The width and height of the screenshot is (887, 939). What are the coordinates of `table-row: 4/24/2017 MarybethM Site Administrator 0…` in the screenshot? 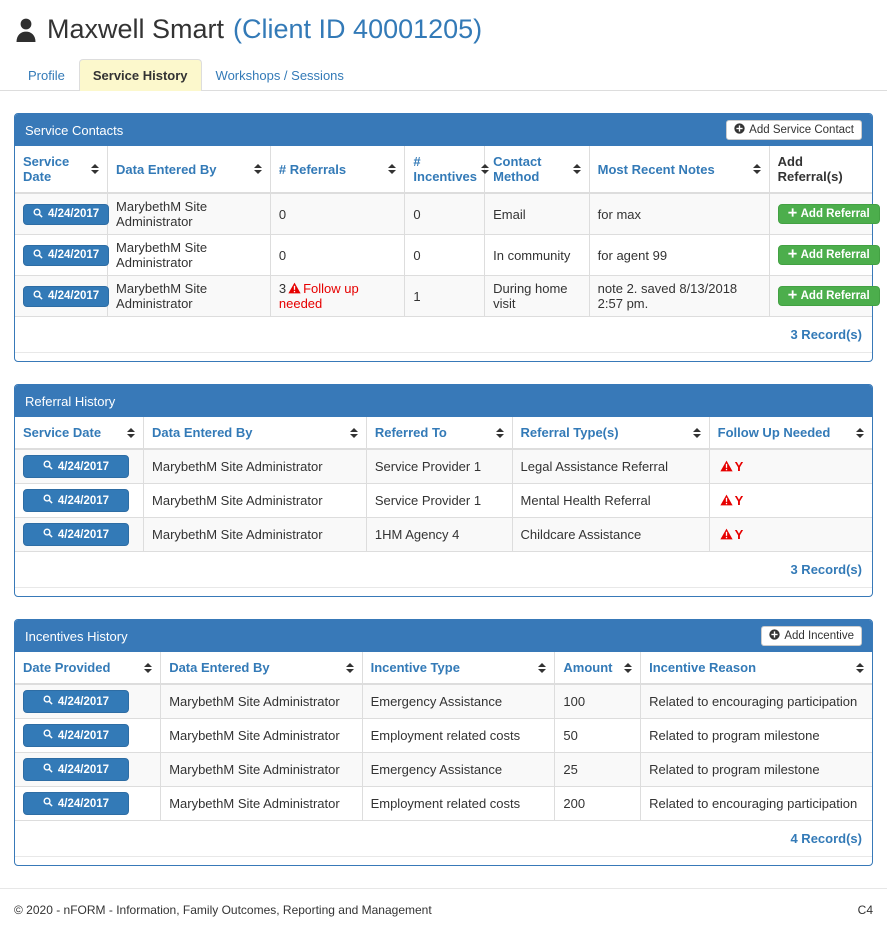 It's located at (447, 255).